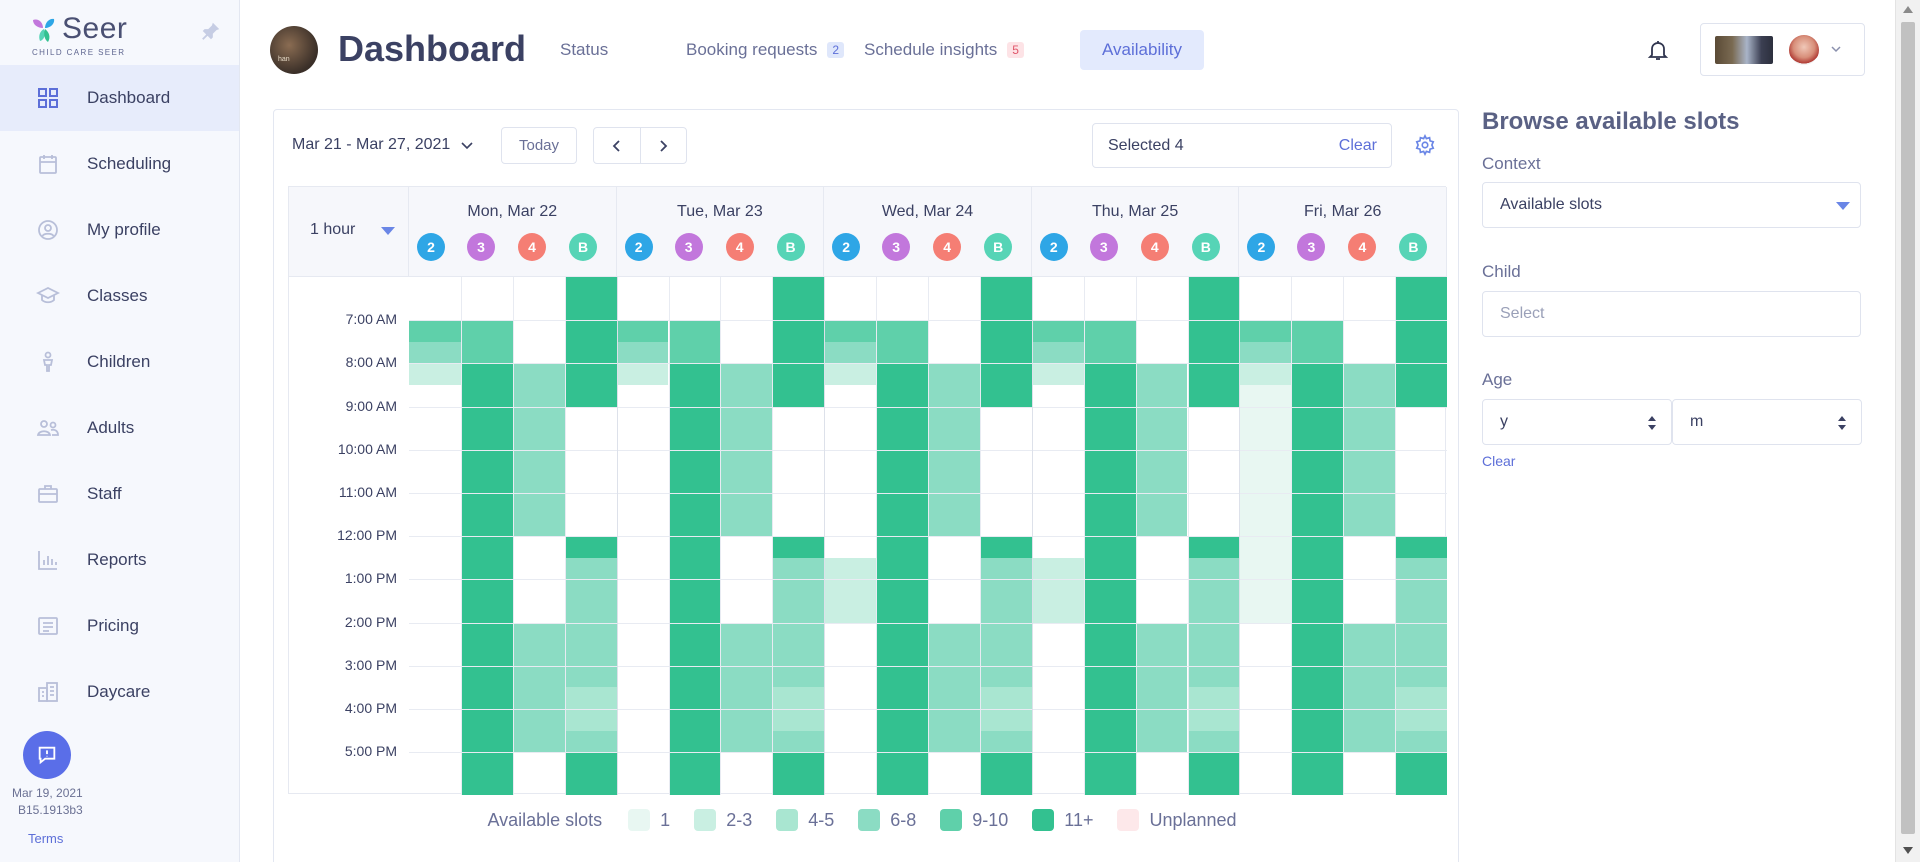 The image size is (1920, 862). What do you see at coordinates (1425, 145) in the screenshot?
I see `gear-icon` at bounding box center [1425, 145].